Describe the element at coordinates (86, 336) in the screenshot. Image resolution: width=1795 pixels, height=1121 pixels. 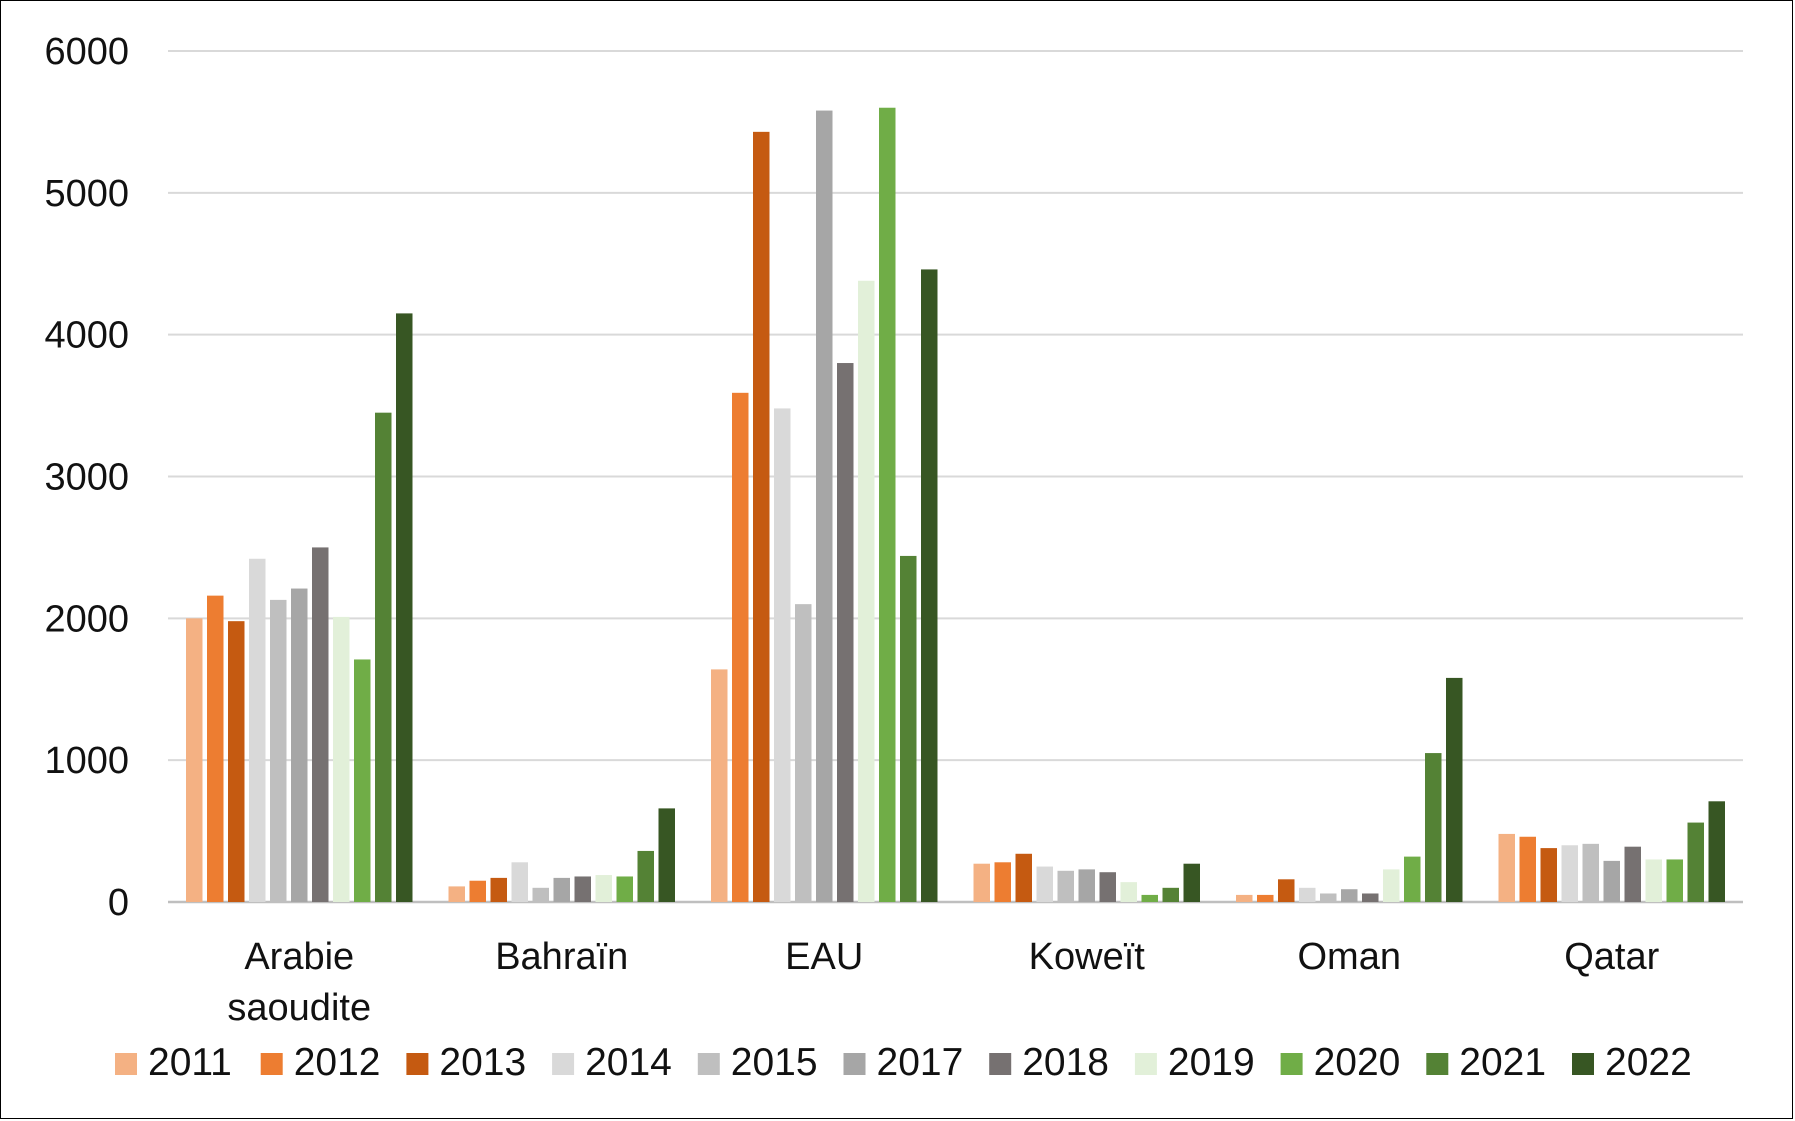
I see `y-tick-label: 4000` at that location.